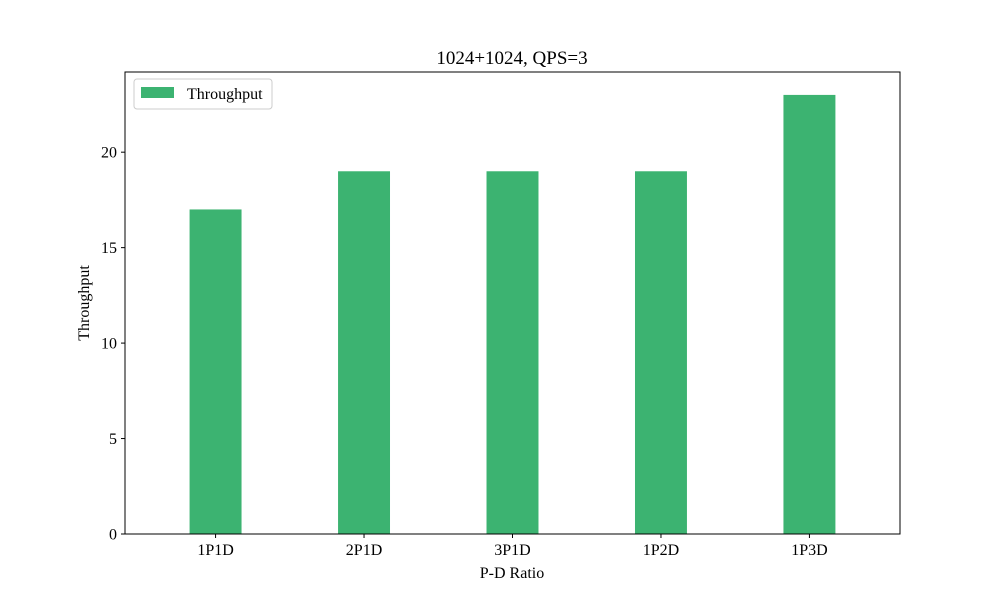 The height and width of the screenshot is (605, 1000). I want to click on x-tick-label: 1P2D, so click(661, 550).